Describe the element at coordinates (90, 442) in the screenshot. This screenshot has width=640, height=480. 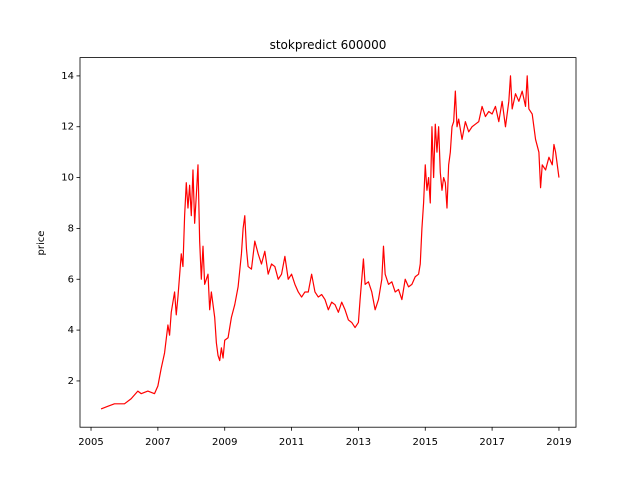
I see `x-tick-label: 2005` at that location.